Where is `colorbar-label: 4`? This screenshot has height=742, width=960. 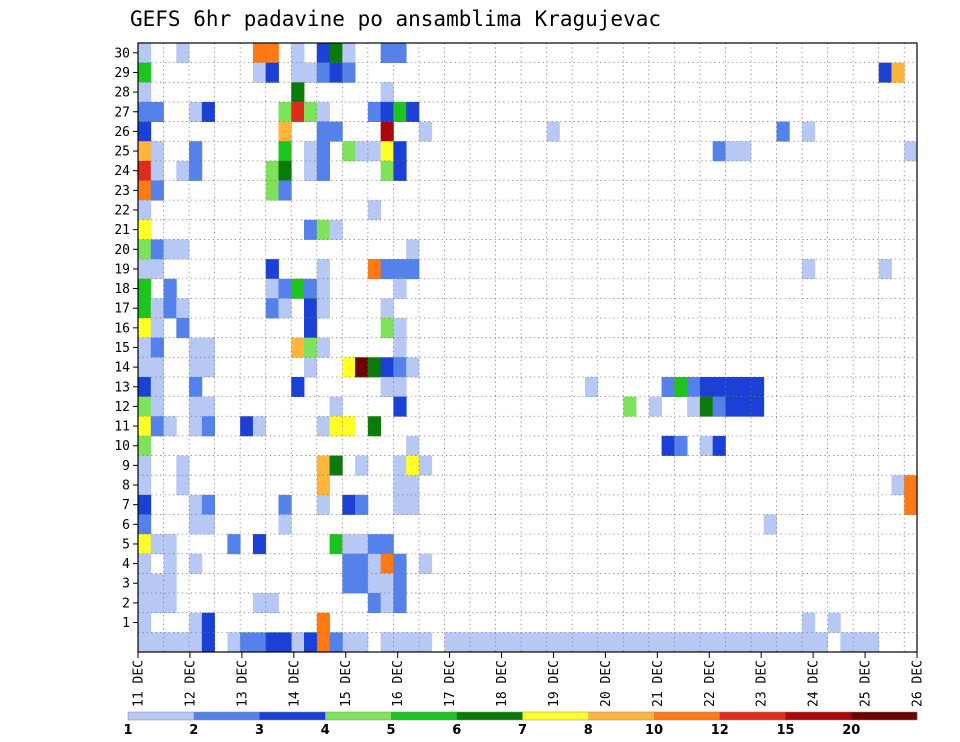 colorbar-label: 4 is located at coordinates (325, 730).